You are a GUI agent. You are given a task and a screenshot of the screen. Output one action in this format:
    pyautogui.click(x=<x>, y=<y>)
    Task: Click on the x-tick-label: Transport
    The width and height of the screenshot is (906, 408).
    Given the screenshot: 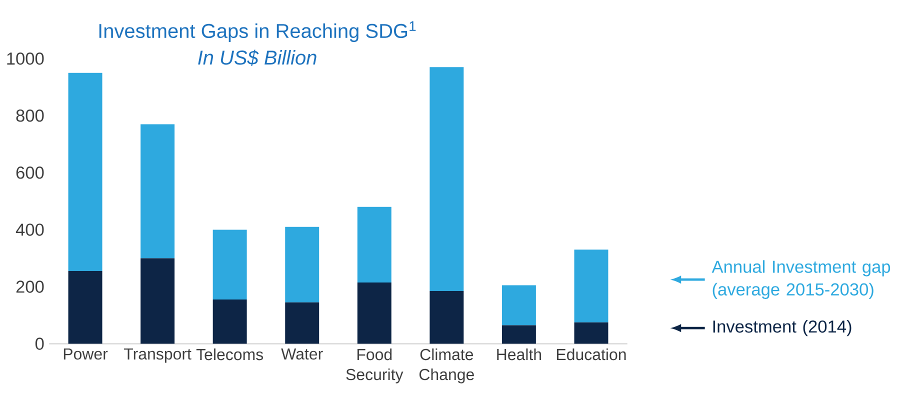 What is the action you would take?
    pyautogui.click(x=158, y=355)
    